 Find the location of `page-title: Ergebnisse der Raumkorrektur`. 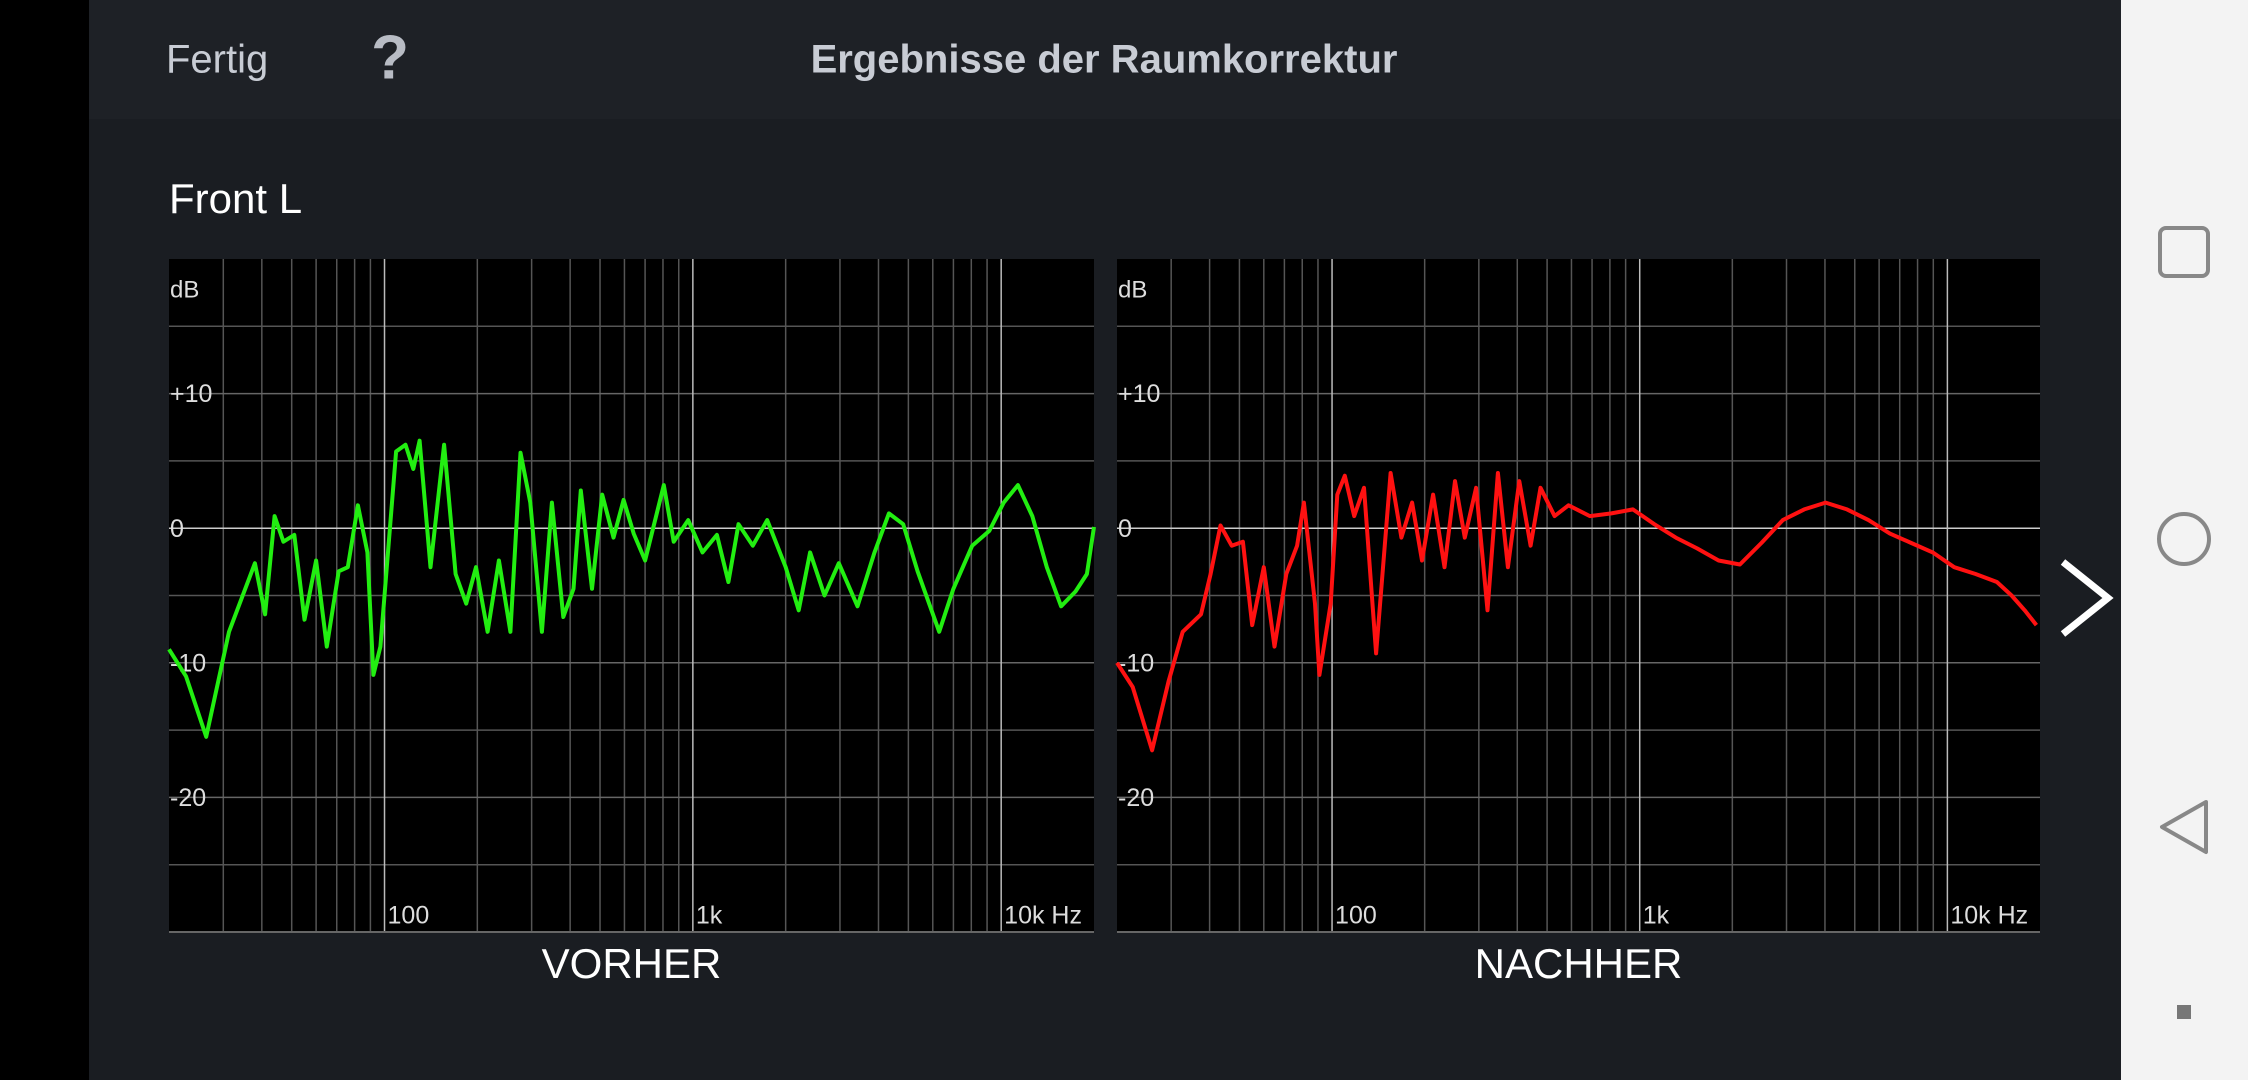

page-title: Ergebnisse der Raumkorrektur is located at coordinates (1104, 60).